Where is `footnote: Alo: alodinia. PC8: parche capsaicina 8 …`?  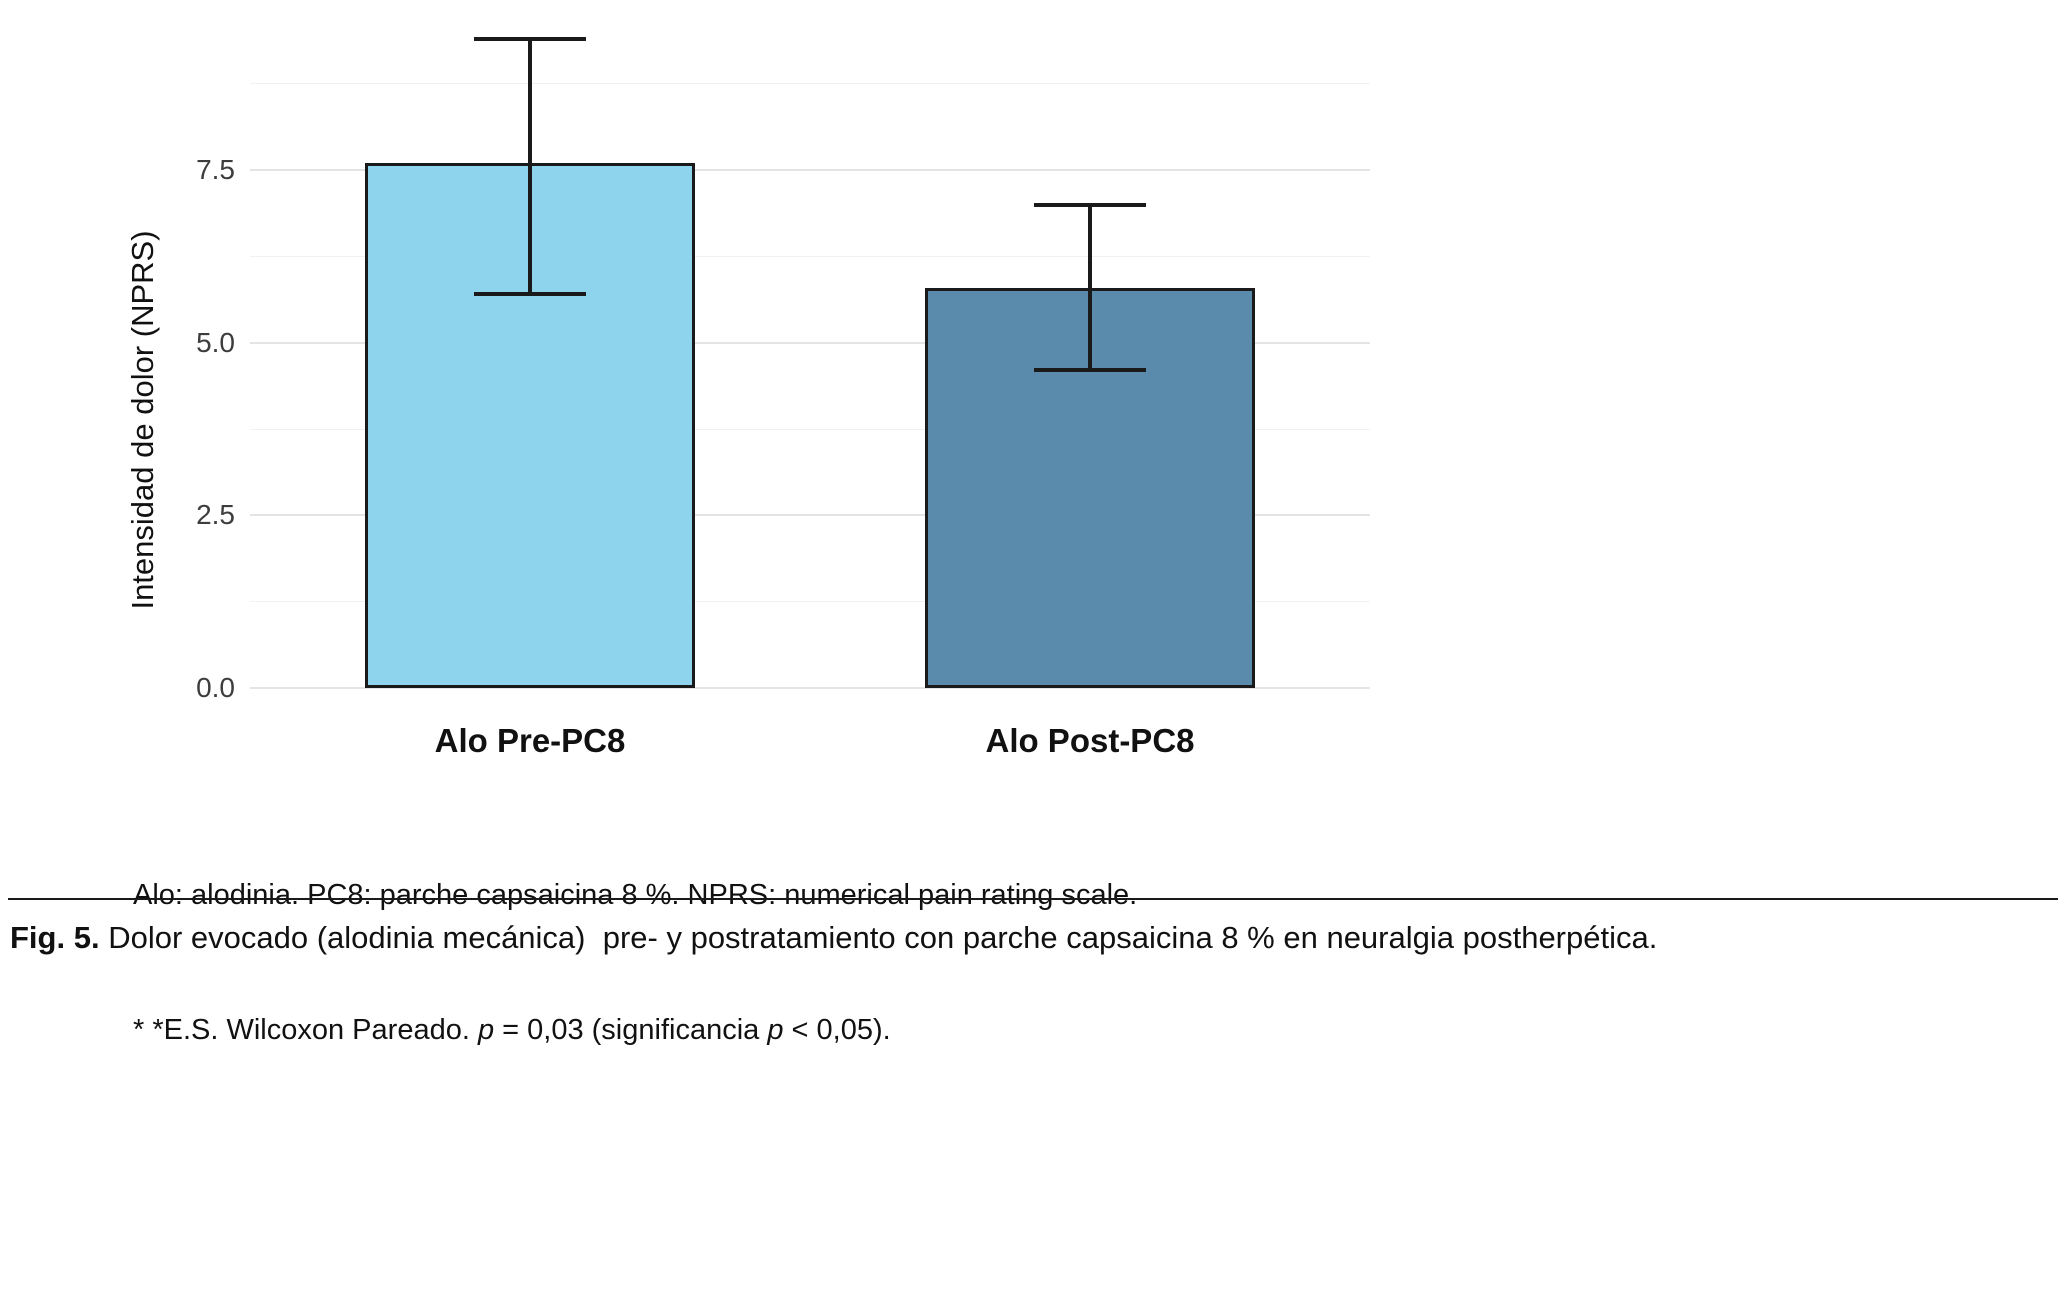 footnote: Alo: alodinia. PC8: parche capsaicina 8 … is located at coordinates (635, 963).